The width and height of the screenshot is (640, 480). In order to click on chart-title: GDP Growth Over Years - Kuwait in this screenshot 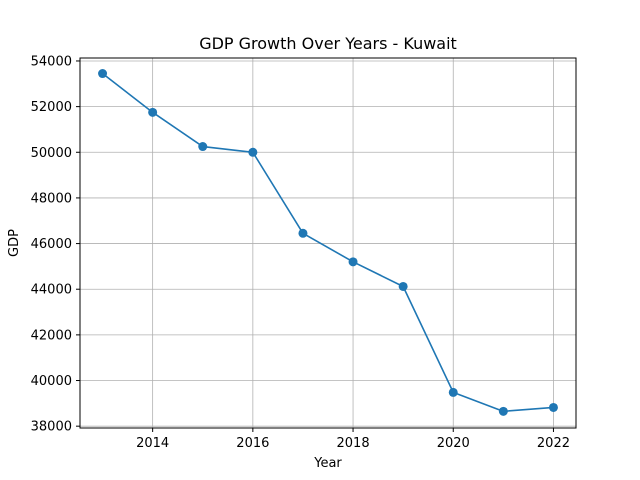, I will do `click(328, 43)`.